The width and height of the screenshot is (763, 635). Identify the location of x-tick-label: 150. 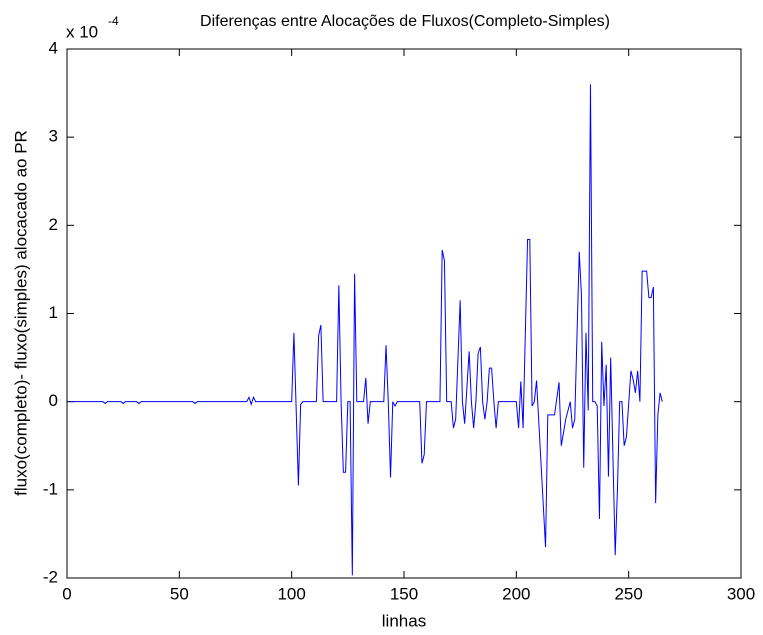
(404, 593).